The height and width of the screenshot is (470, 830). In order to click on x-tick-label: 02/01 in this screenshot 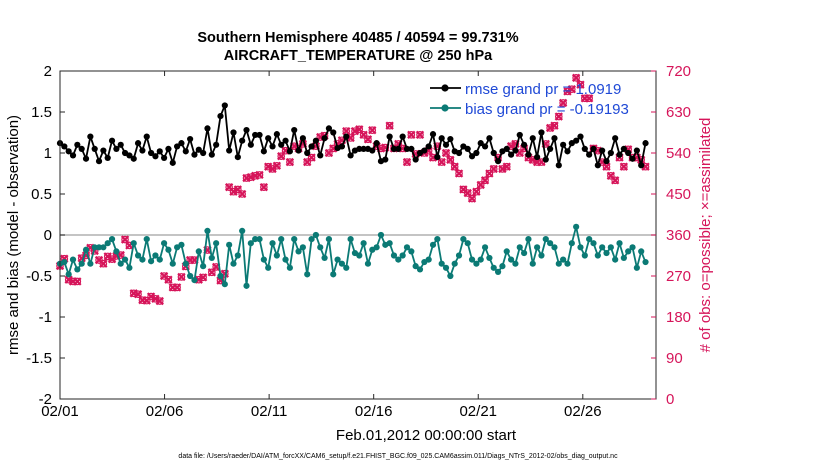, I will do `click(60, 411)`.